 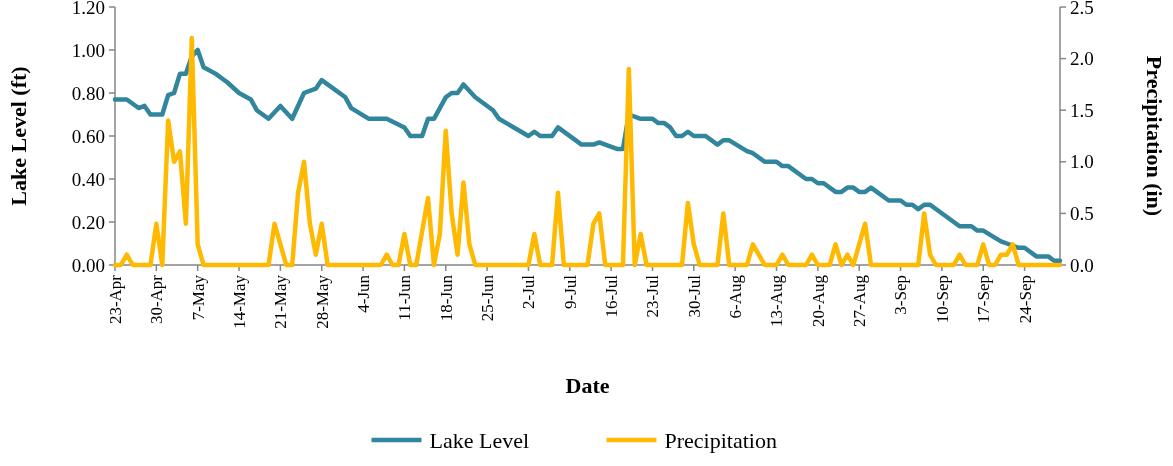 I want to click on x-tick-label: 3-Sep, so click(x=901, y=295).